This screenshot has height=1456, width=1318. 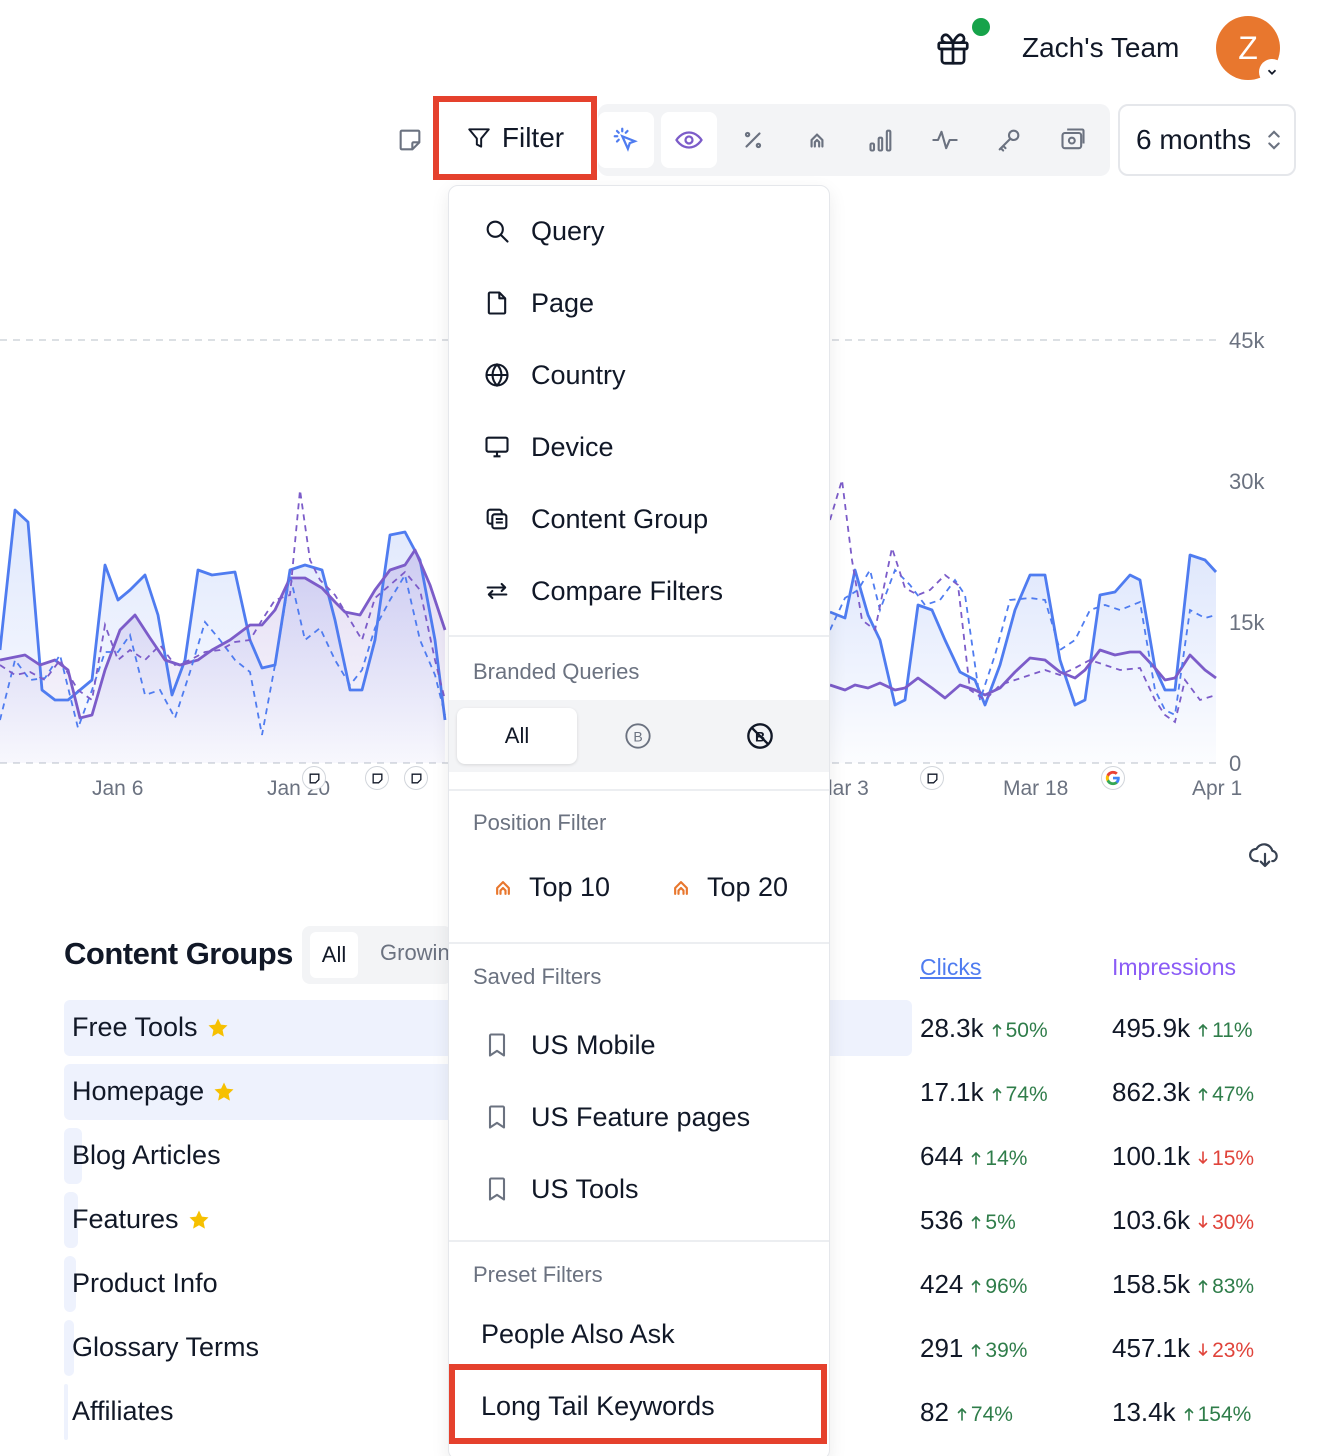 What do you see at coordinates (1207, 140) in the screenshot?
I see `period-select: 6 months` at bounding box center [1207, 140].